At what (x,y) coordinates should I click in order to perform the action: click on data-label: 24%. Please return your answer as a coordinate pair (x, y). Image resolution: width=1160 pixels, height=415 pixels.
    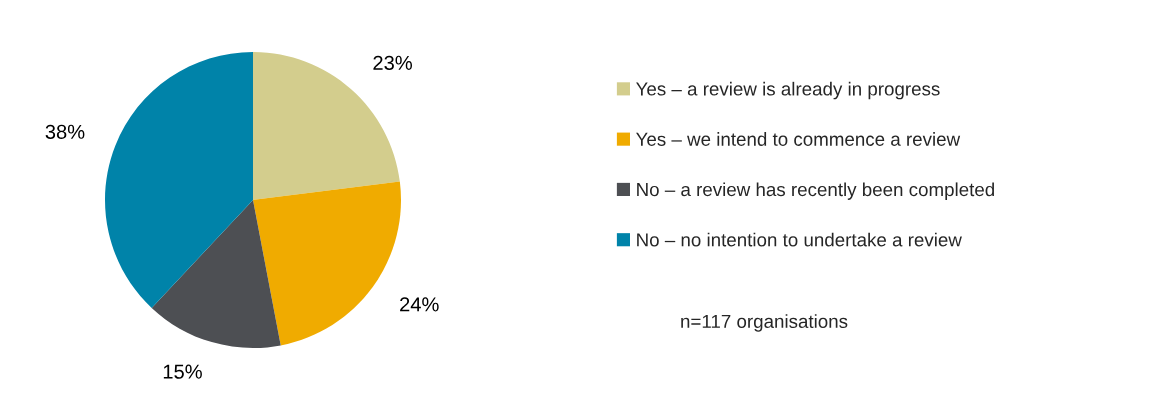
    Looking at the image, I should click on (419, 304).